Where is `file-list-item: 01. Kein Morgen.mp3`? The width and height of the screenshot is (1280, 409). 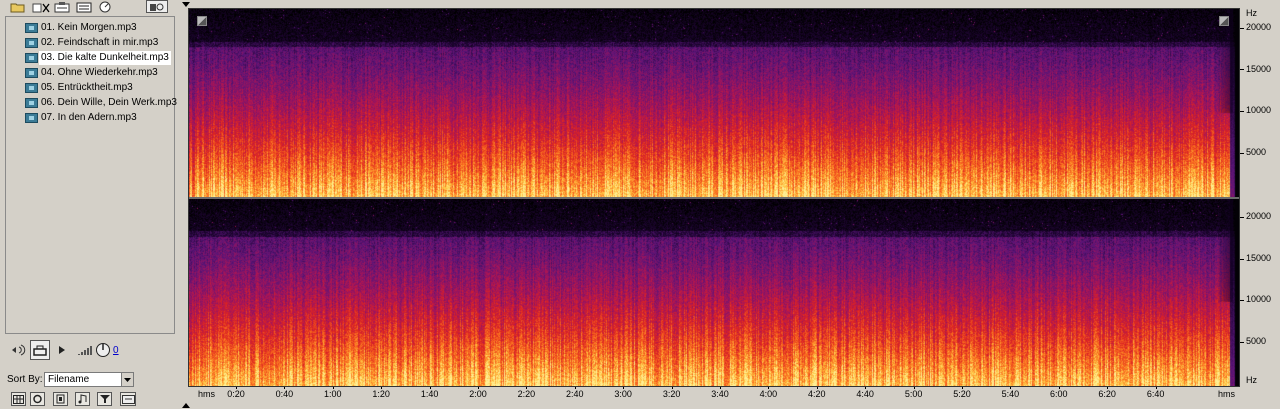
file-list-item: 01. Kein Morgen.mp3 is located at coordinates (90, 28).